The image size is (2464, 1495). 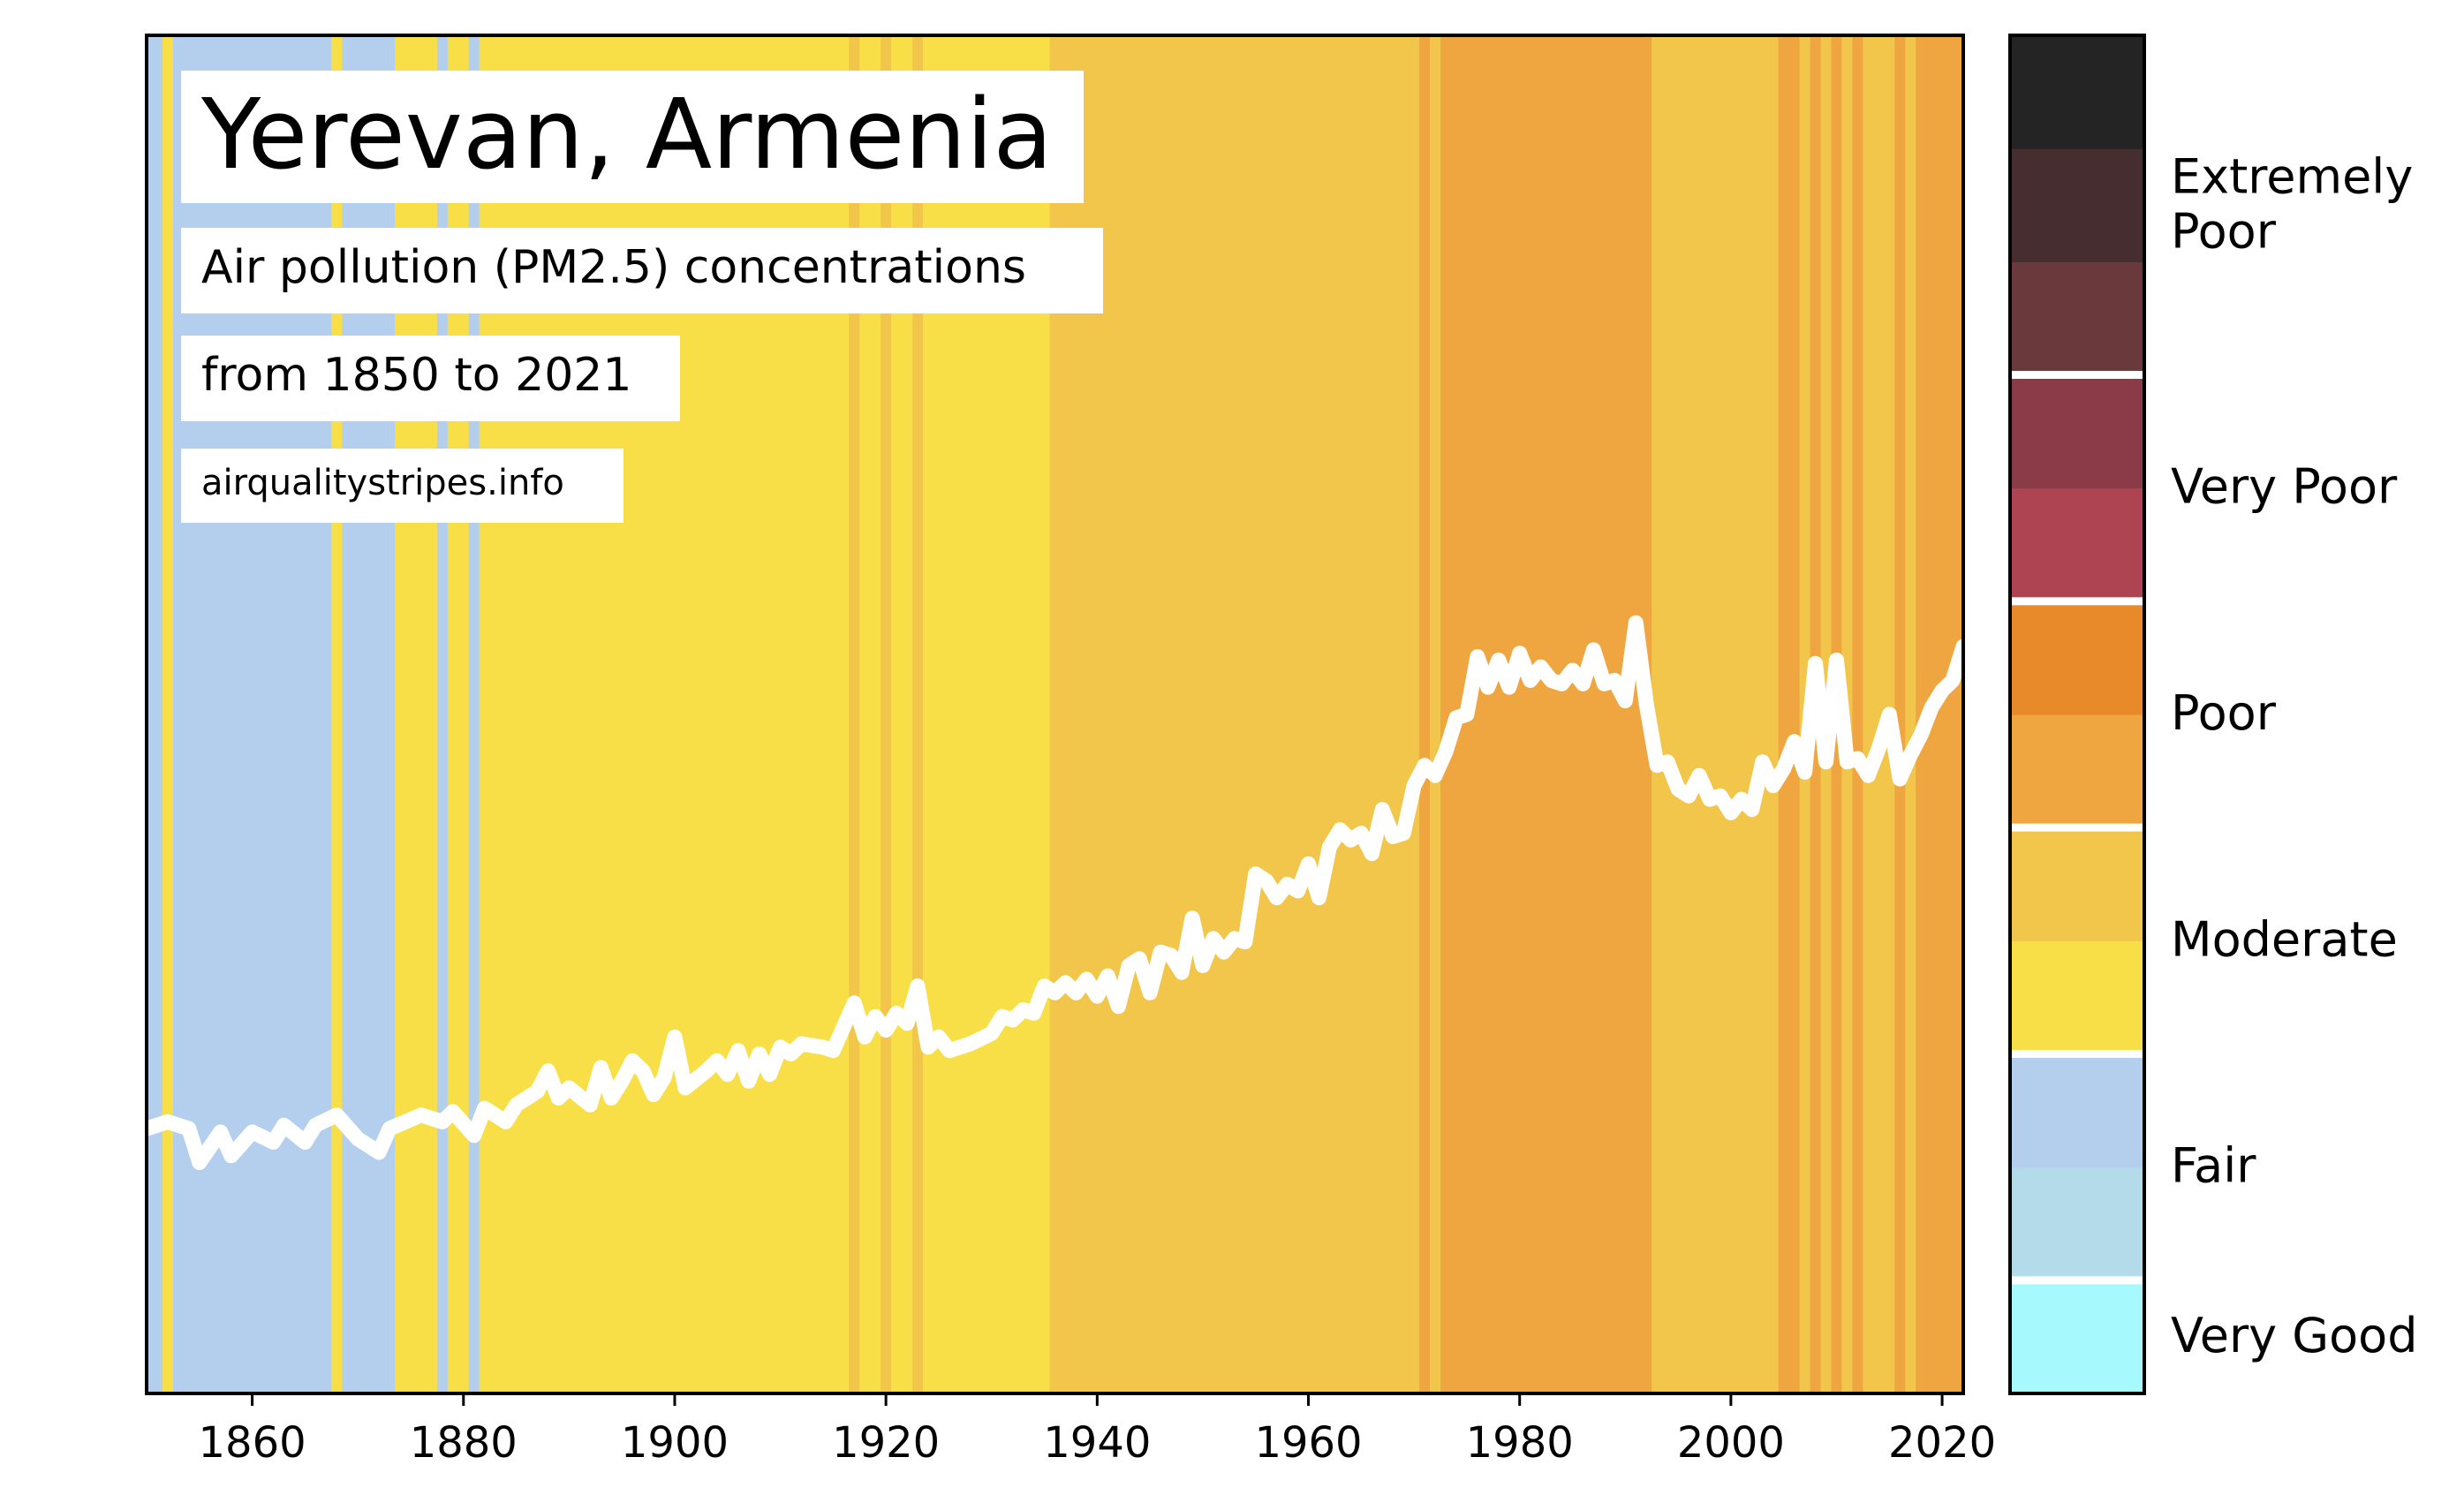 I want to click on chart-period: from 1850 to 2021, so click(x=416, y=376).